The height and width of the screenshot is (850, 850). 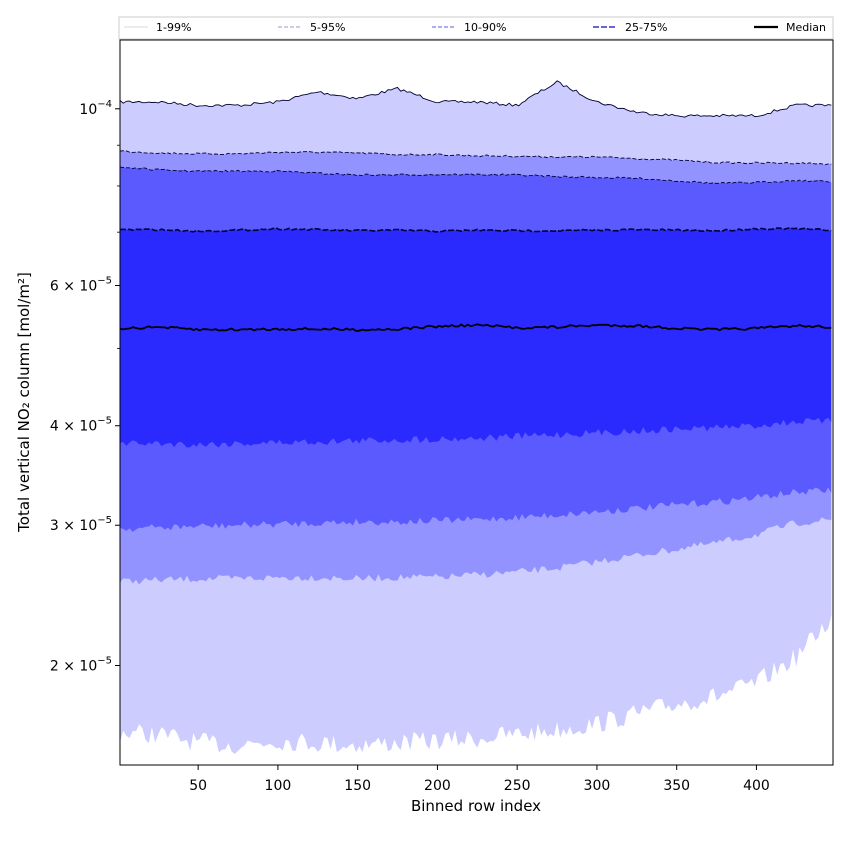 What do you see at coordinates (476, 806) in the screenshot?
I see `x-axis-title: Binned row index` at bounding box center [476, 806].